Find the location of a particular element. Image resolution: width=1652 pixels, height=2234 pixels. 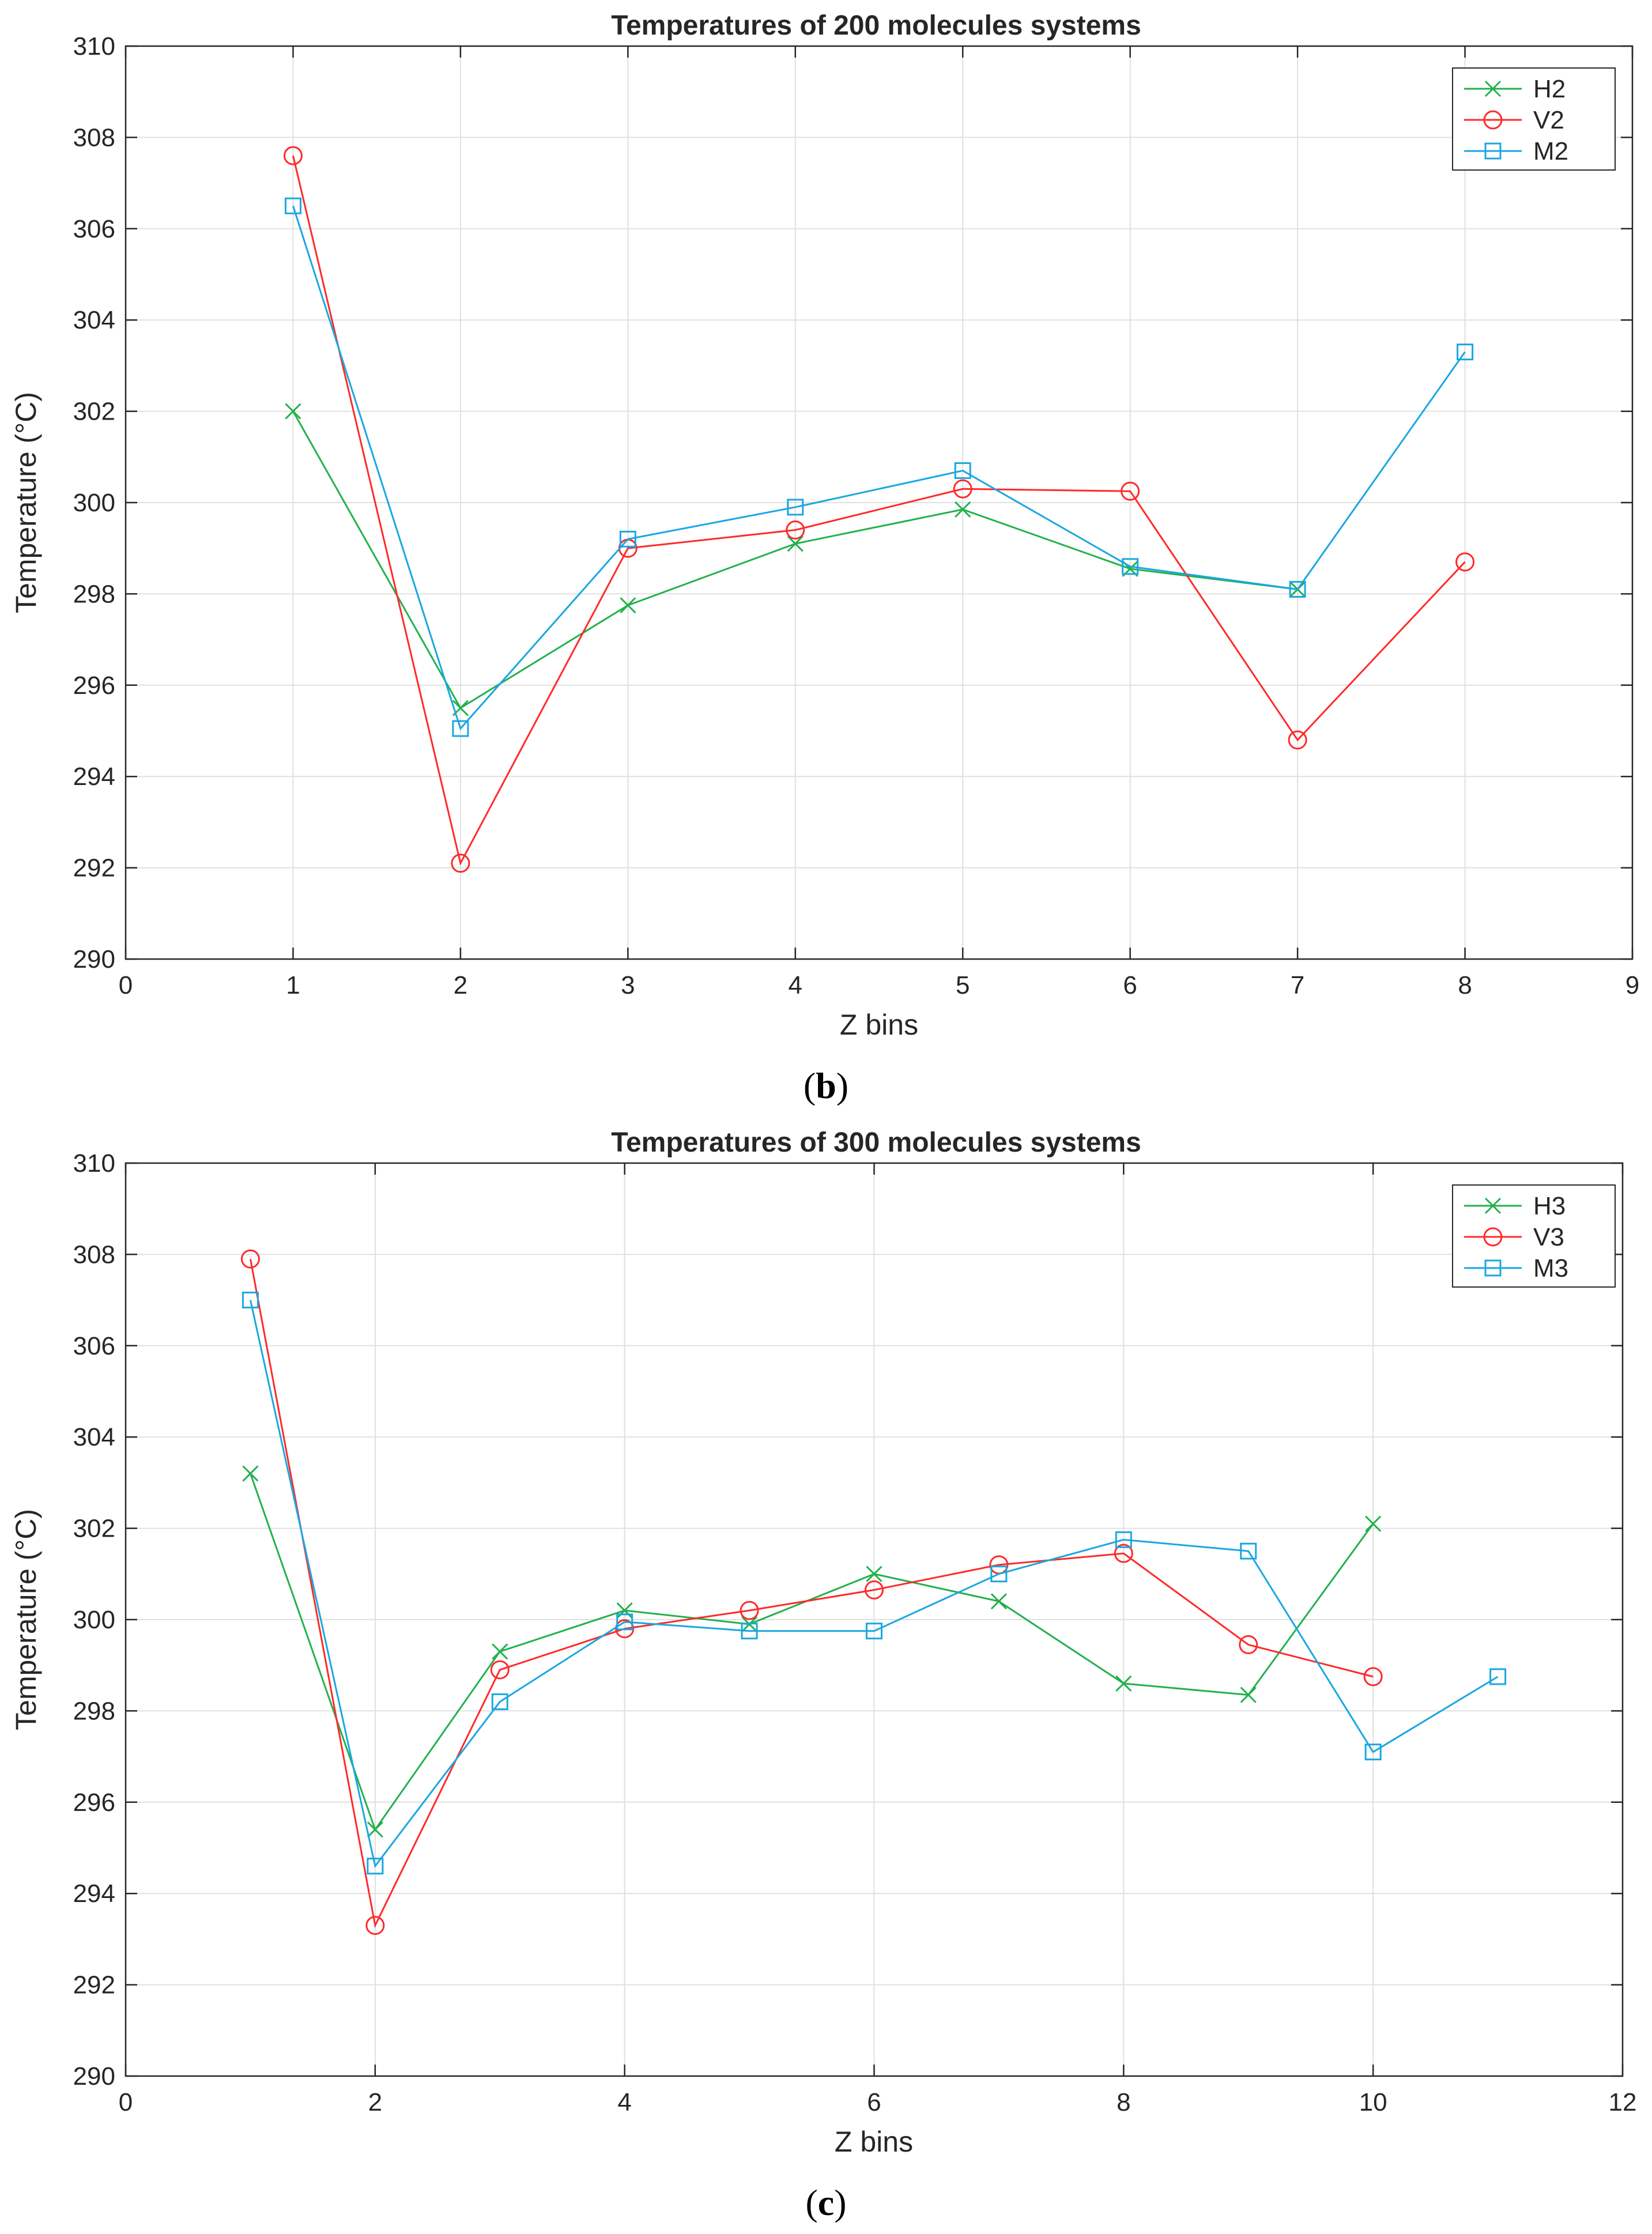

x-tick-label: 10 is located at coordinates (1373, 2102).